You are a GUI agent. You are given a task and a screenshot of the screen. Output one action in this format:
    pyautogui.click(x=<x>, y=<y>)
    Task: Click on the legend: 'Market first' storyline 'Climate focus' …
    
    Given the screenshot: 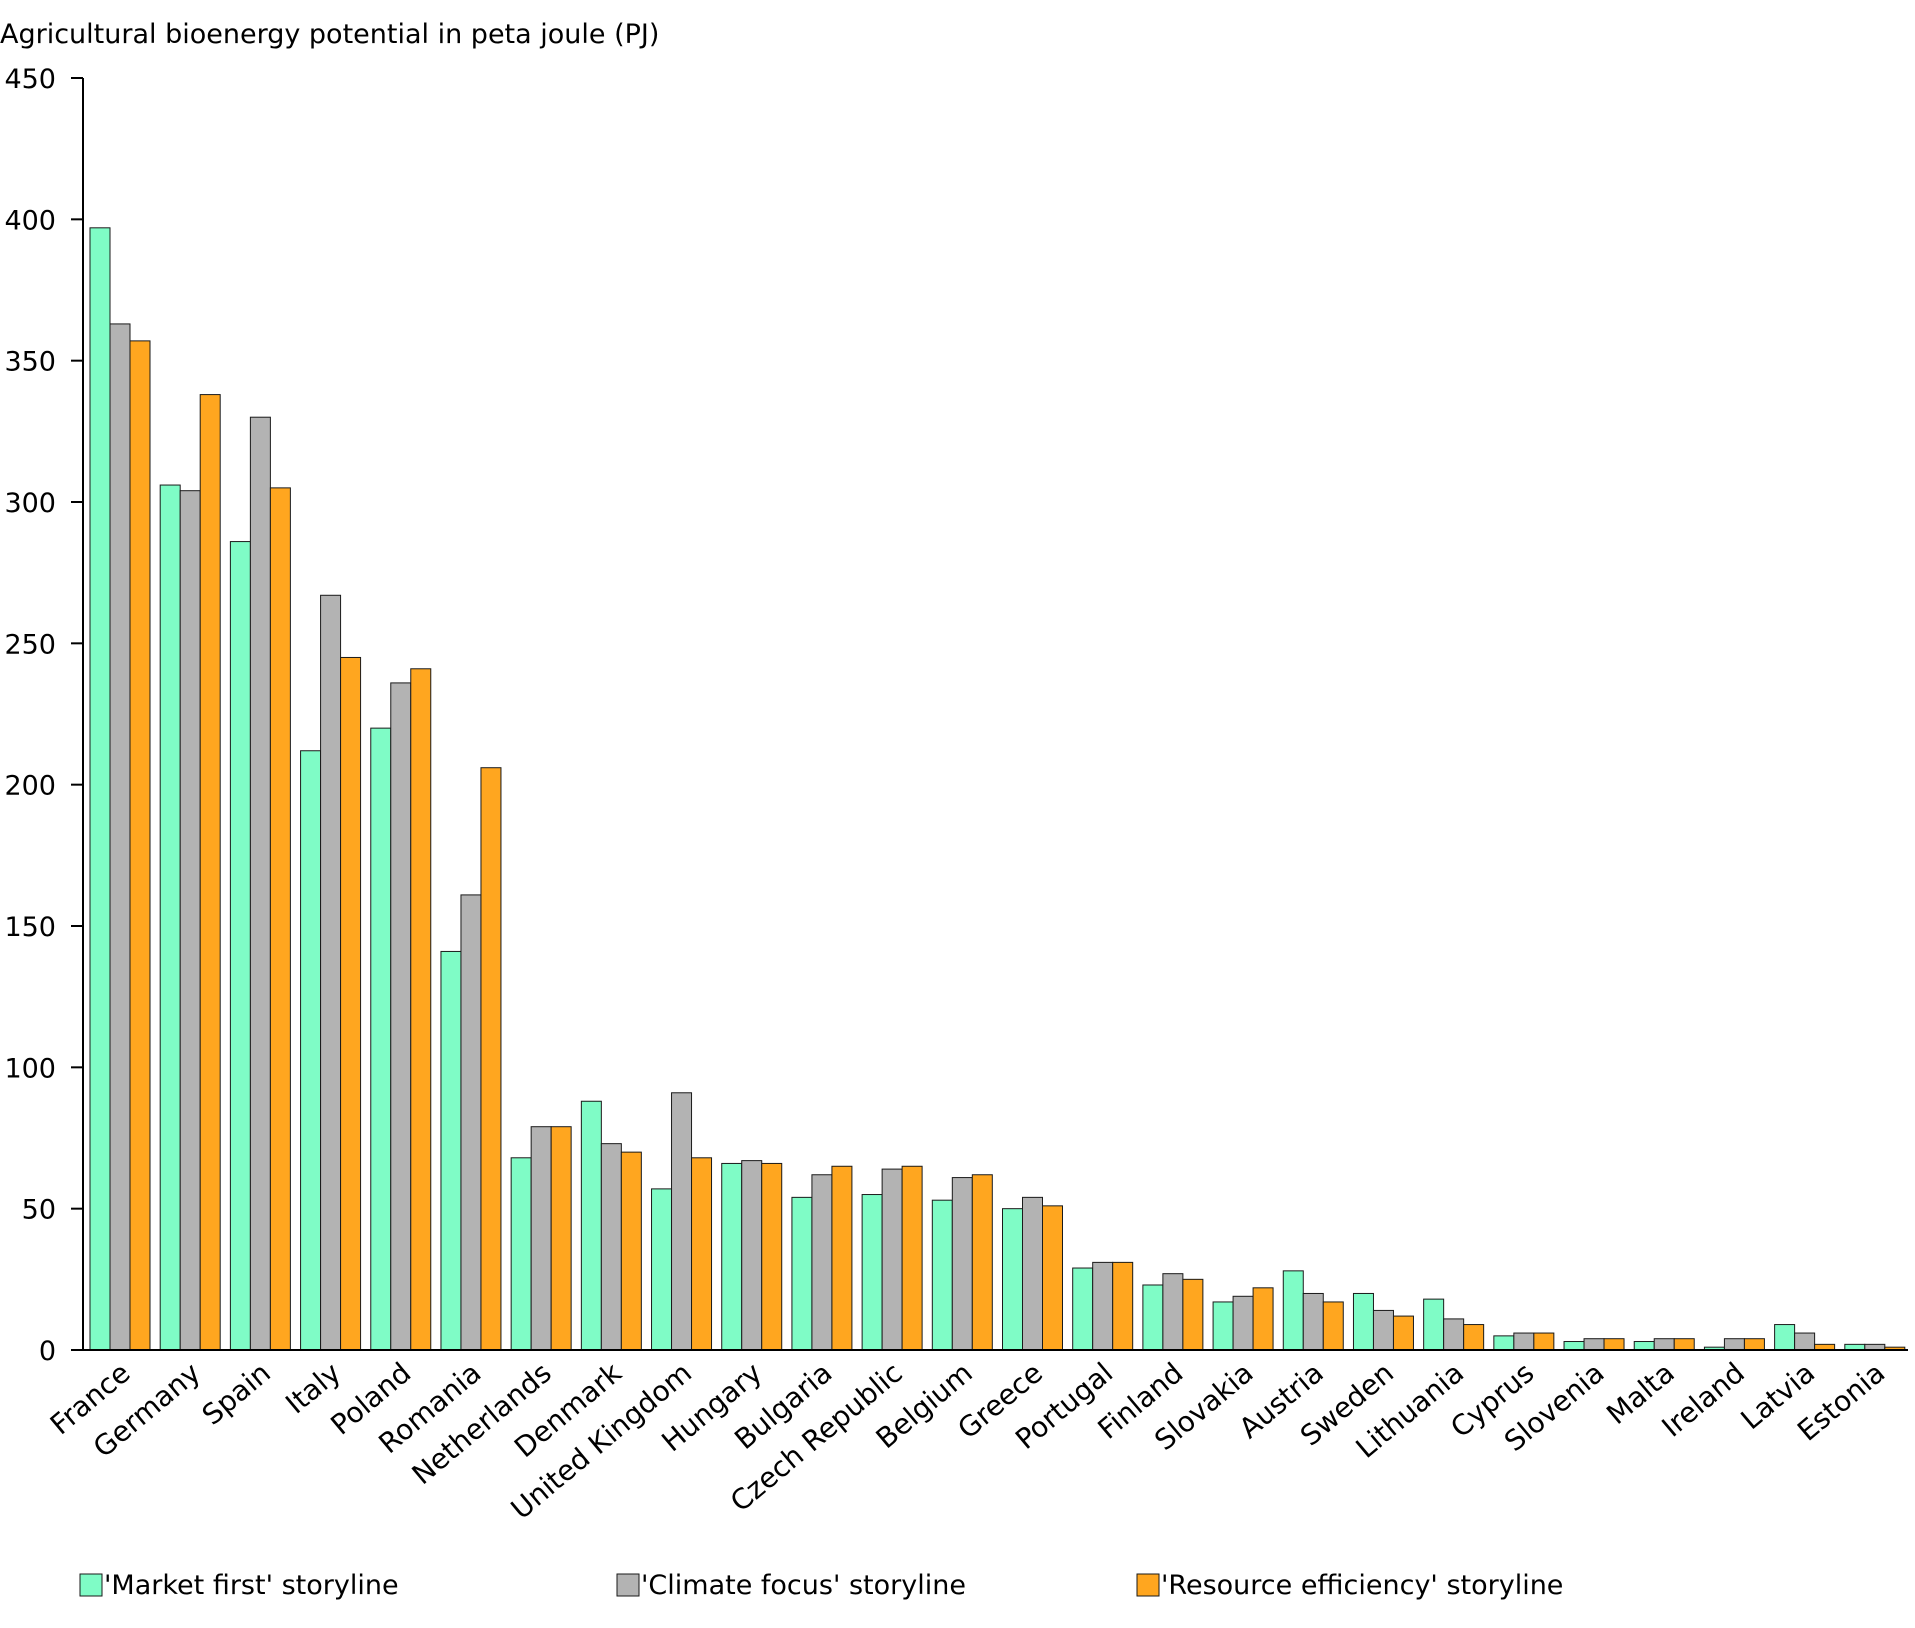 What is the action you would take?
    pyautogui.click(x=821, y=1585)
    